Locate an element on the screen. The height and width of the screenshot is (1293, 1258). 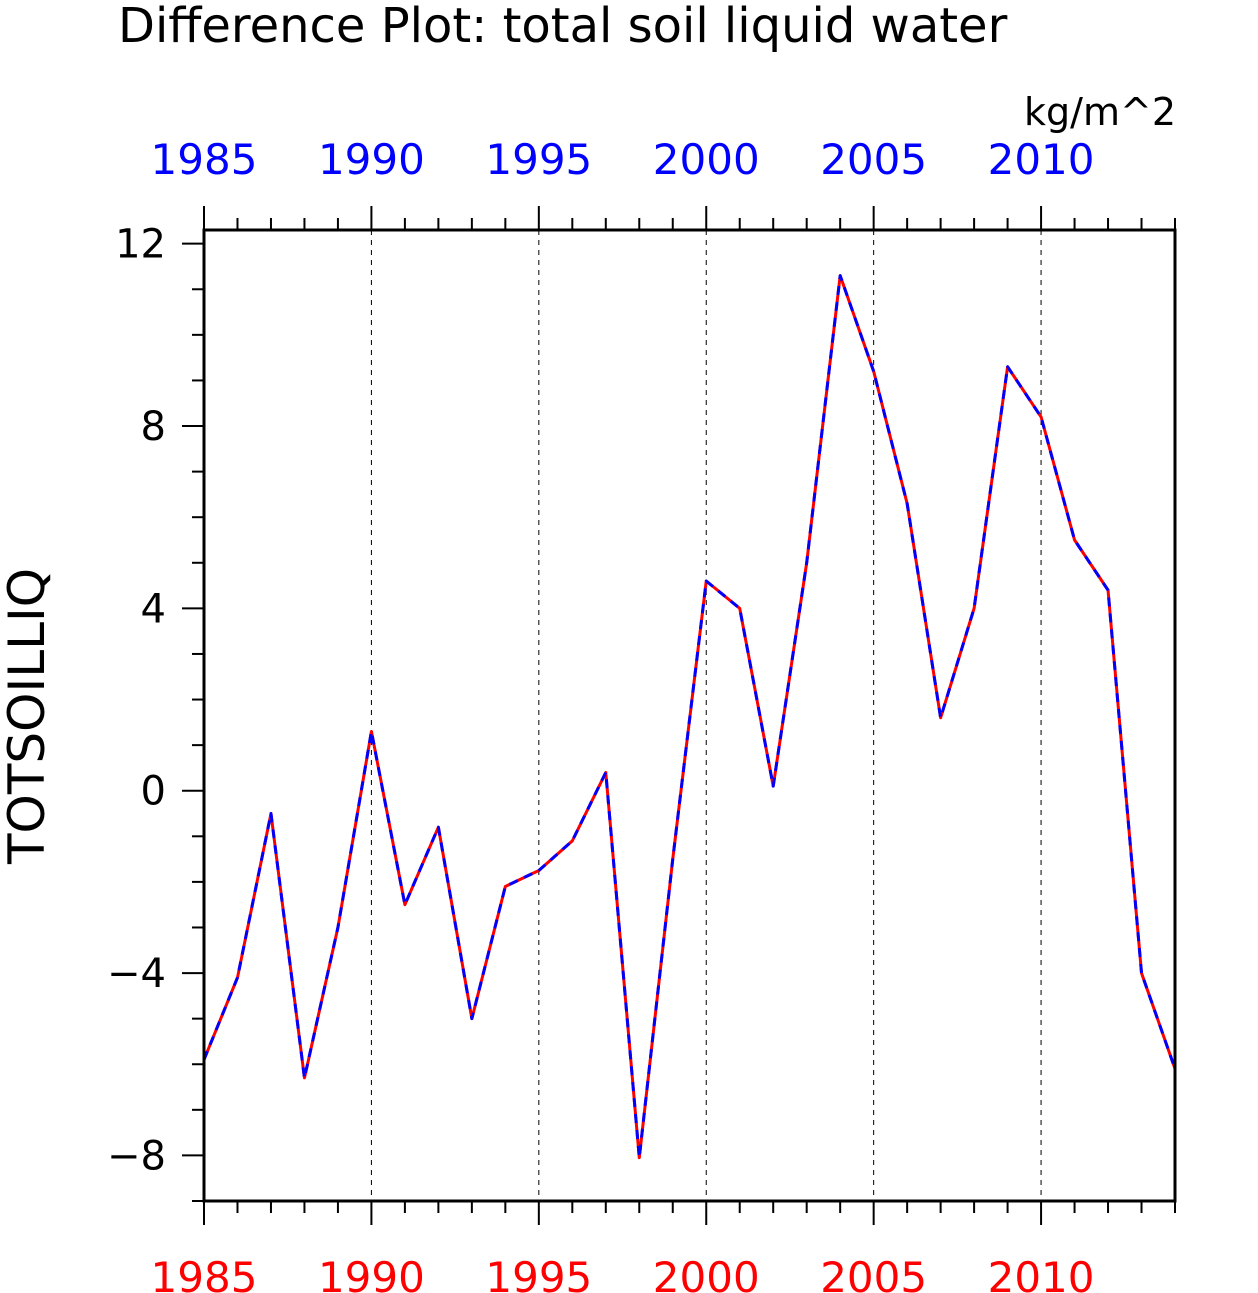
y-tick-label: 8 is located at coordinates (153, 427).